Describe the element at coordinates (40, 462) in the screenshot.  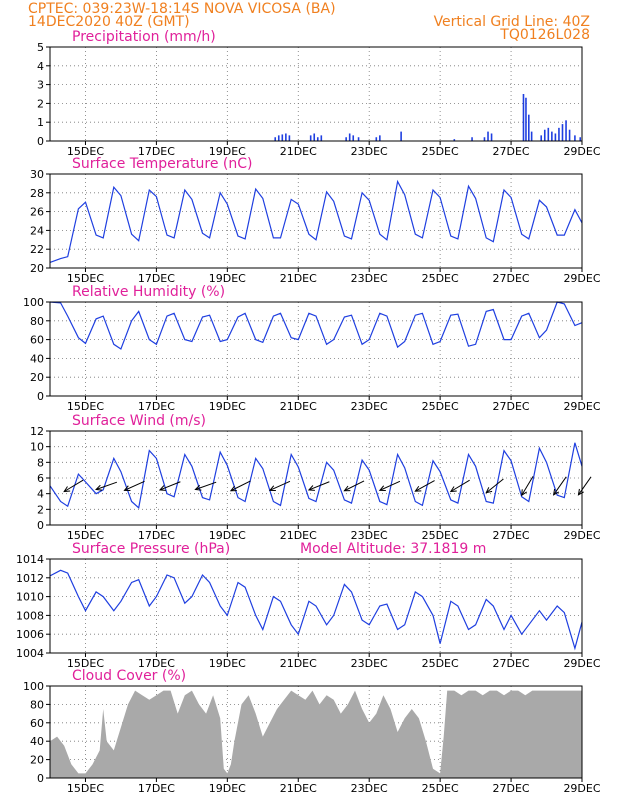
I see `y-tick-label: 8` at that location.